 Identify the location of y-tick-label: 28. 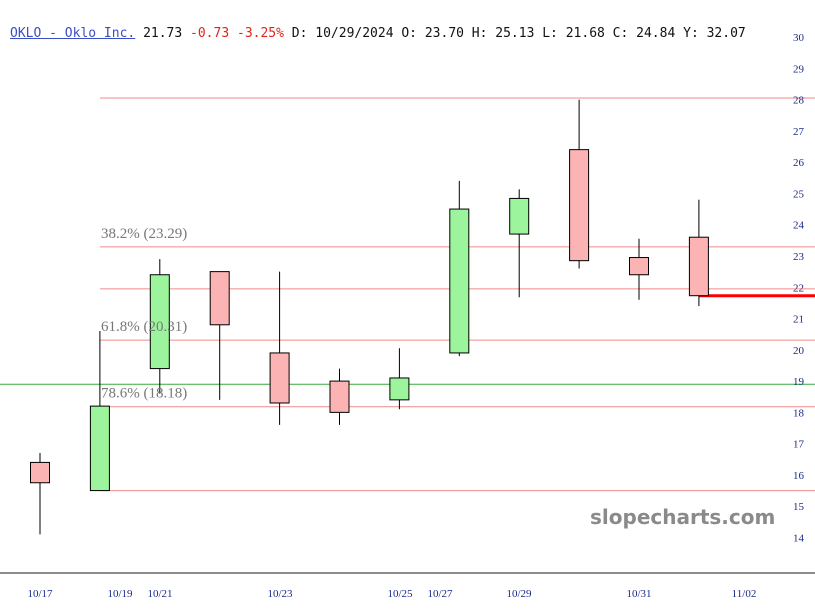
(799, 101).